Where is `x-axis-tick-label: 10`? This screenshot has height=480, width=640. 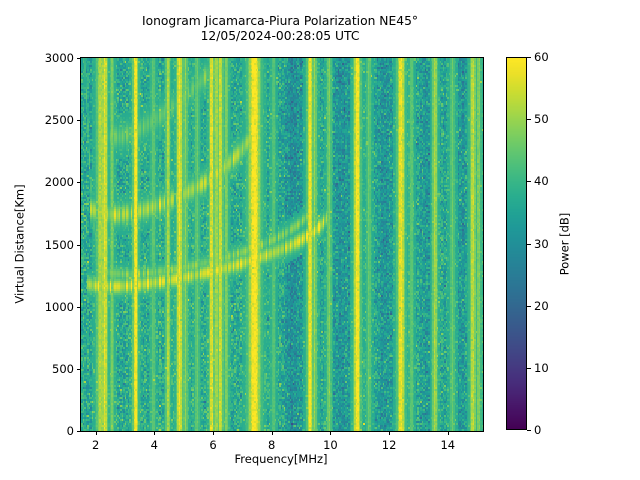
x-axis-tick-label: 10 is located at coordinates (330, 445).